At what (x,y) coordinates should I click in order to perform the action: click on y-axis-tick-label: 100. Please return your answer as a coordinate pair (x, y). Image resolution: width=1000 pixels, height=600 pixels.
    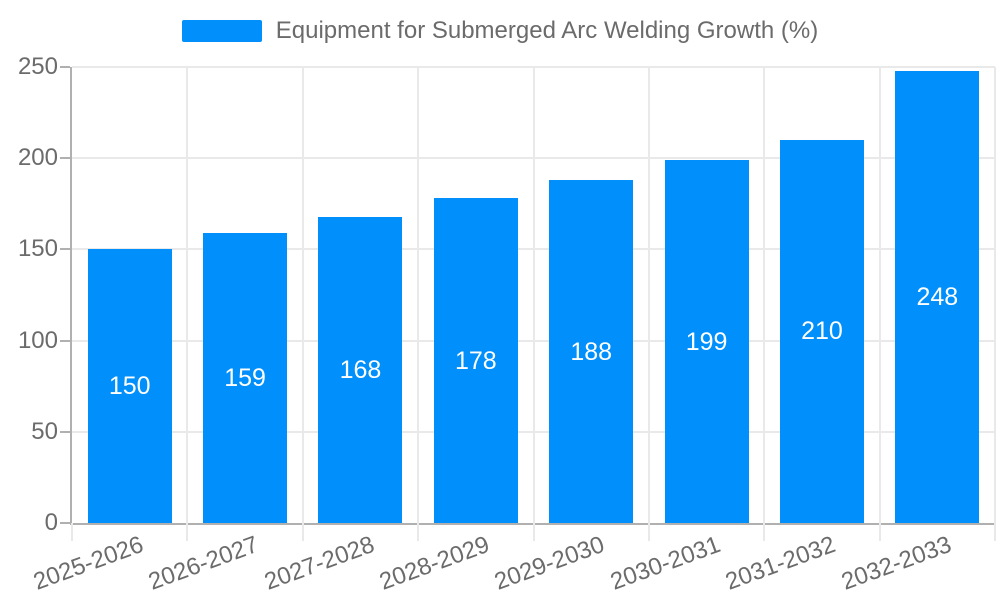
    Looking at the image, I should click on (37, 340).